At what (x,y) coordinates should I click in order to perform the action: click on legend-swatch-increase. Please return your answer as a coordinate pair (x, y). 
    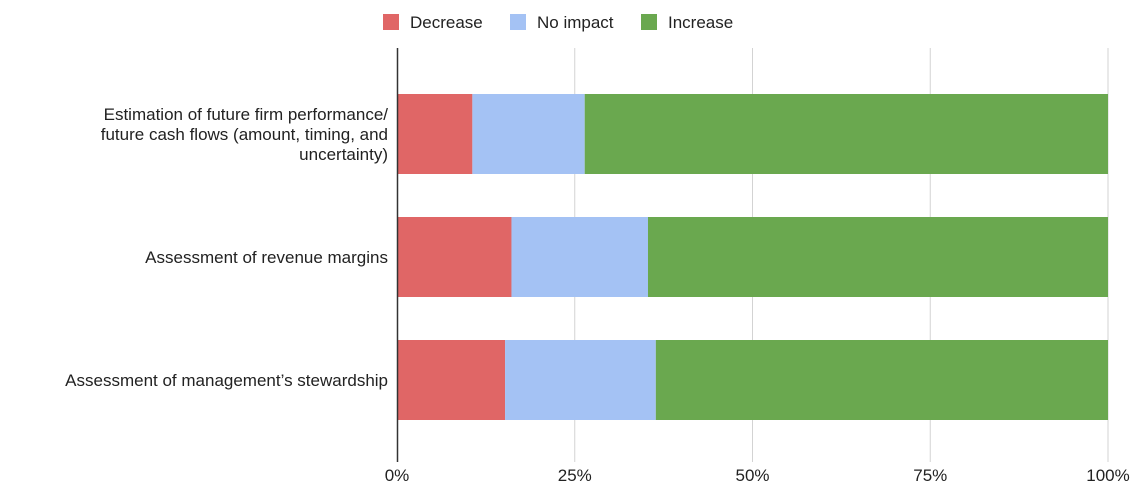
    Looking at the image, I should click on (649, 22).